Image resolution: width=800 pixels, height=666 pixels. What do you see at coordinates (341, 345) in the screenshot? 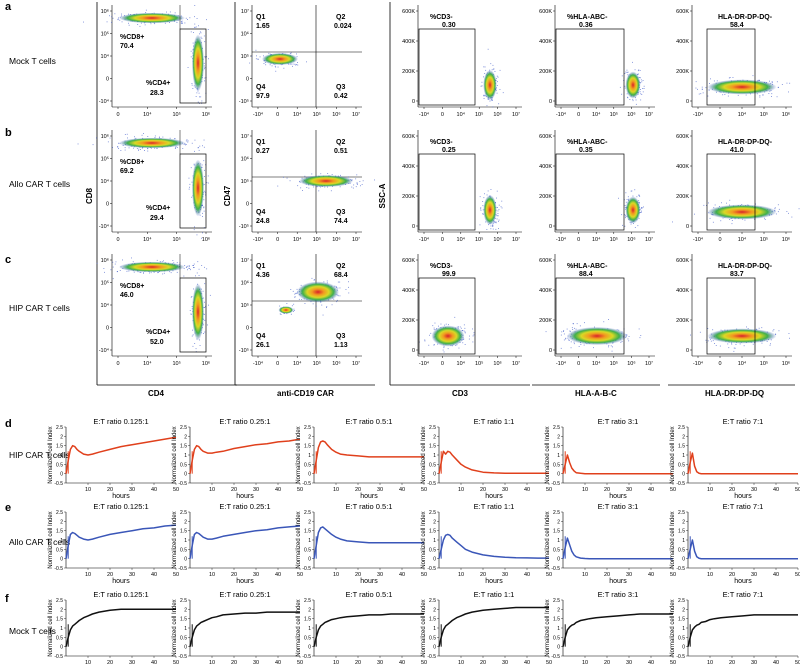
I see `q3-value: 1.13` at bounding box center [341, 345].